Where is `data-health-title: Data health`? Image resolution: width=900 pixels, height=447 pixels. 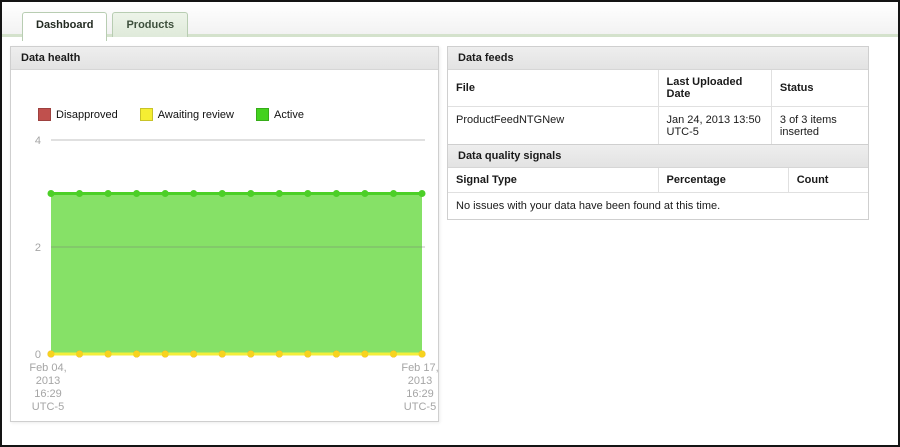
data-health-title: Data health is located at coordinates (224, 58).